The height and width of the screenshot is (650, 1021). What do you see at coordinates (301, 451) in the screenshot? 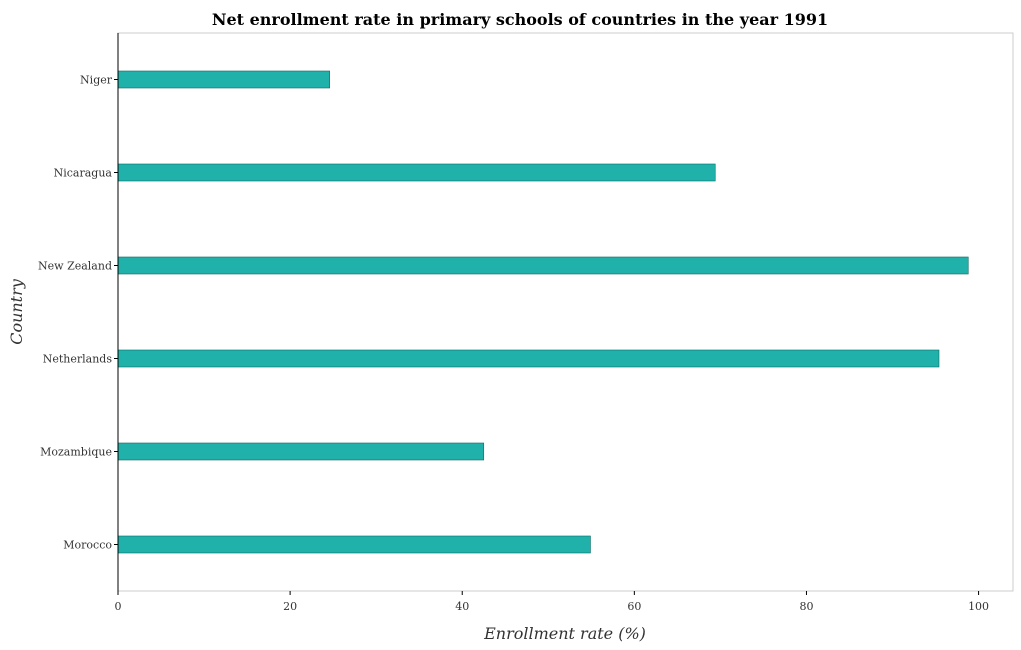
I see `bar-mozambique` at bounding box center [301, 451].